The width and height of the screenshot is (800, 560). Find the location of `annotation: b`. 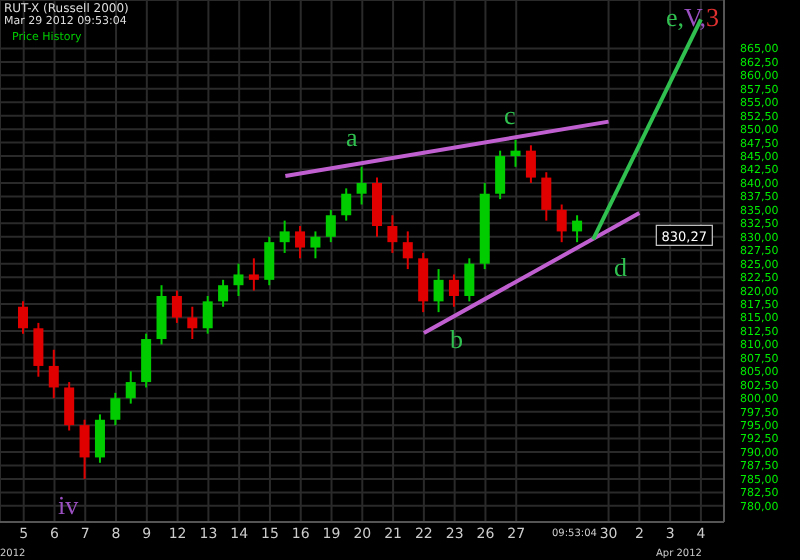

annotation: b is located at coordinates (456, 339).